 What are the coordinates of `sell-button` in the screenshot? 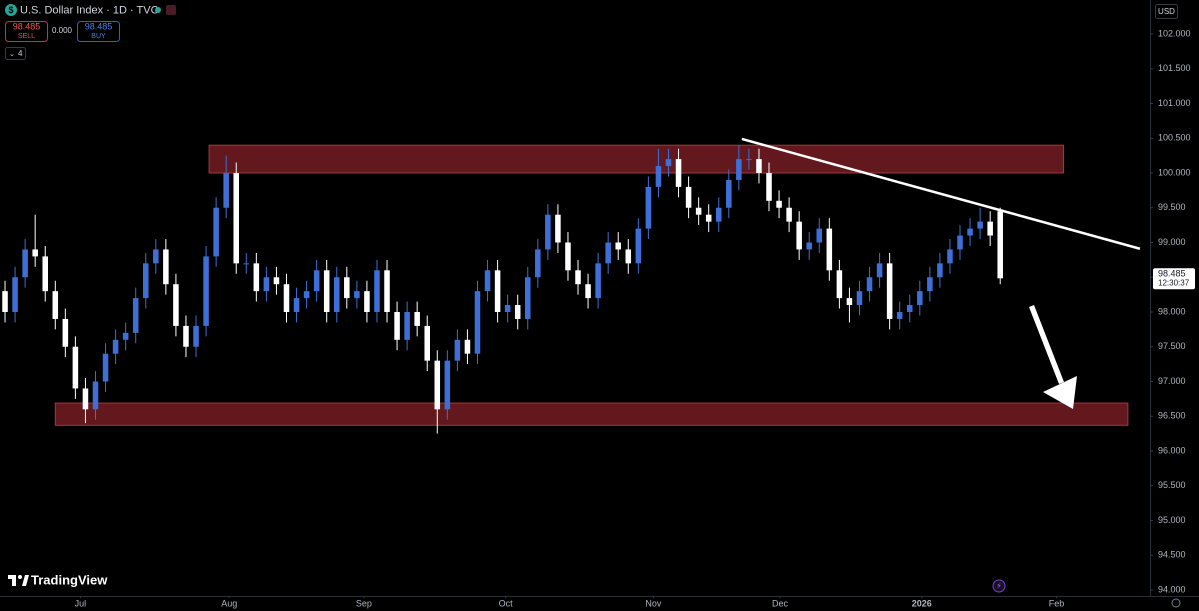 It's located at (26, 31).